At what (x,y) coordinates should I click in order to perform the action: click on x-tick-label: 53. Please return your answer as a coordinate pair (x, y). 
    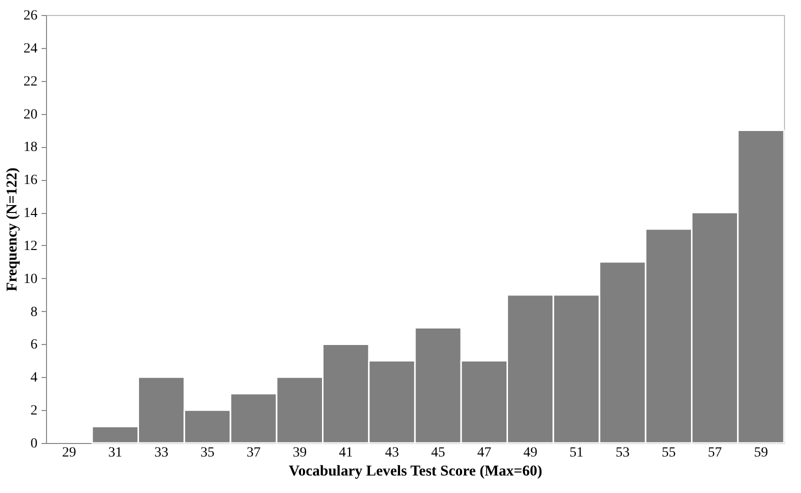
    Looking at the image, I should click on (623, 453).